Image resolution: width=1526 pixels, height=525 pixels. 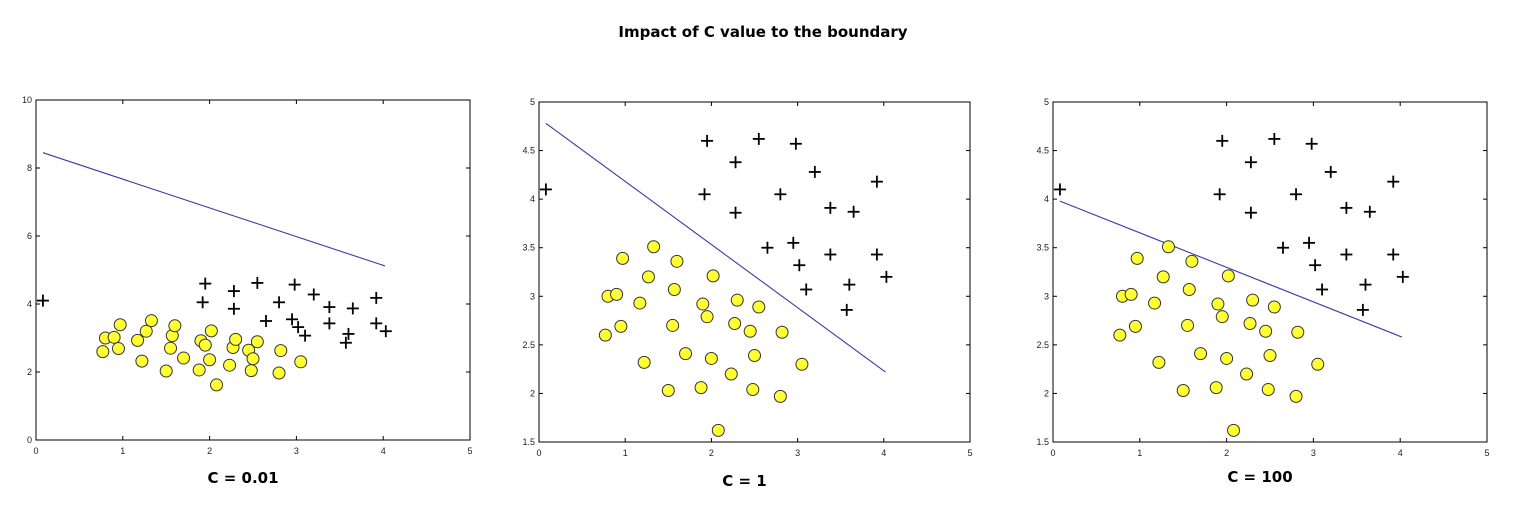 What do you see at coordinates (625, 453) in the screenshot?
I see `x-tick-label: 1` at bounding box center [625, 453].